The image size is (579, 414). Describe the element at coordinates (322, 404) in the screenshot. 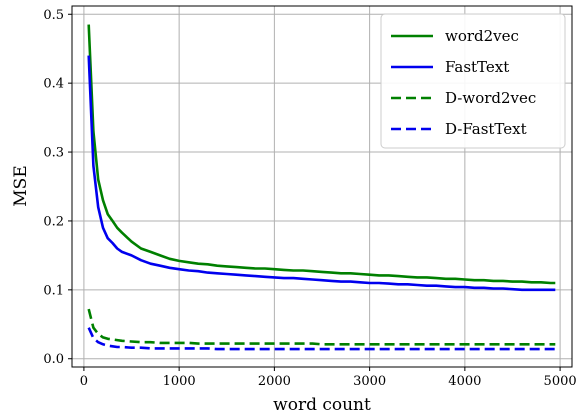

I see `x-axis-title: word count` at that location.